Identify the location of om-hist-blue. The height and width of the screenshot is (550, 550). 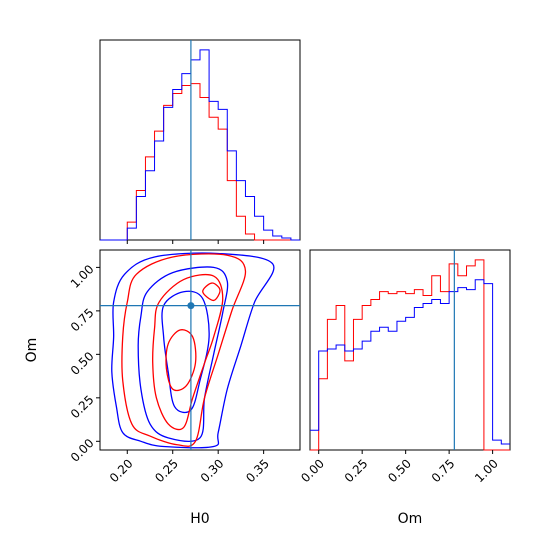
(410, 362).